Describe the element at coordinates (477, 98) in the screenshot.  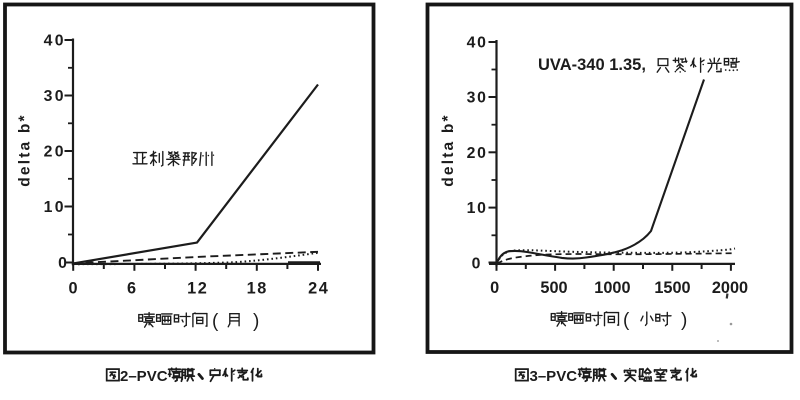
I see `svg-text: 30` at that location.